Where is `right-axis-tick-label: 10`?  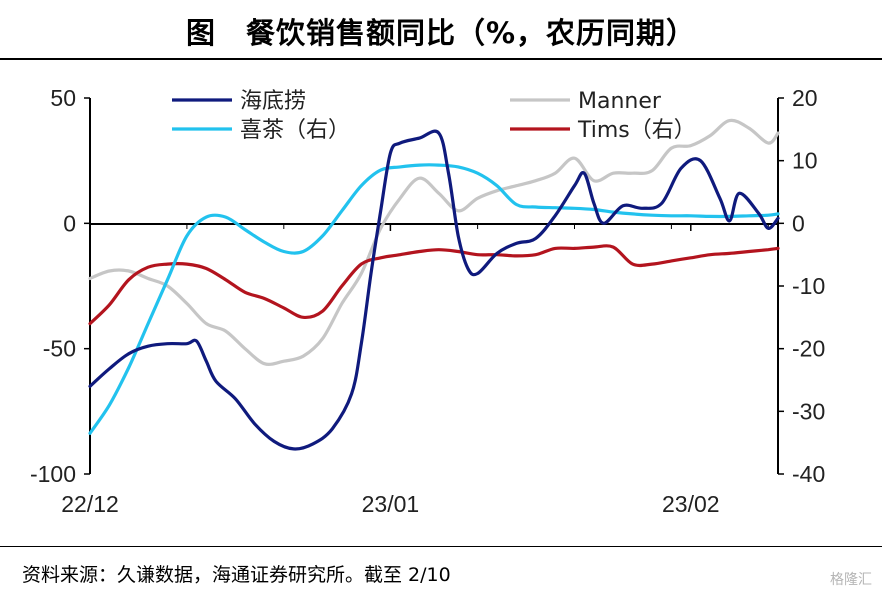 right-axis-tick-label: 10 is located at coordinates (805, 161).